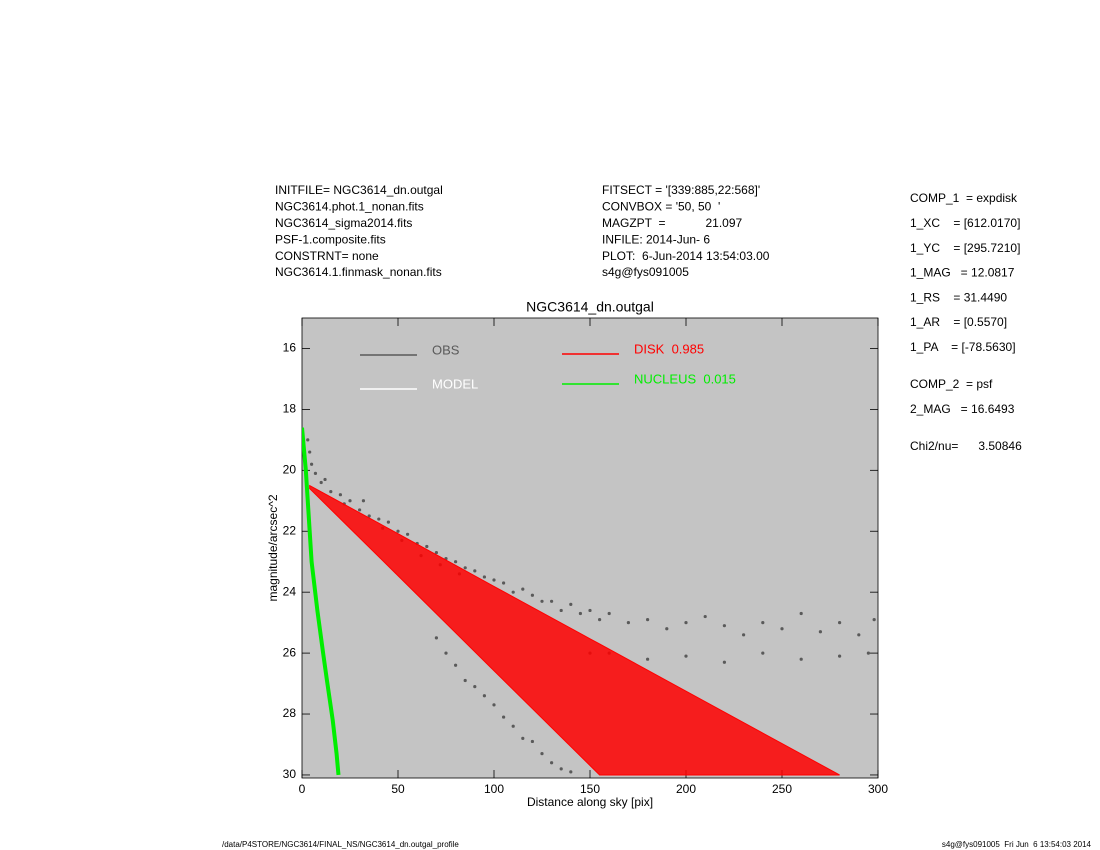  What do you see at coordinates (290, 591) in the screenshot?
I see `y-tick-label: 24` at bounding box center [290, 591].